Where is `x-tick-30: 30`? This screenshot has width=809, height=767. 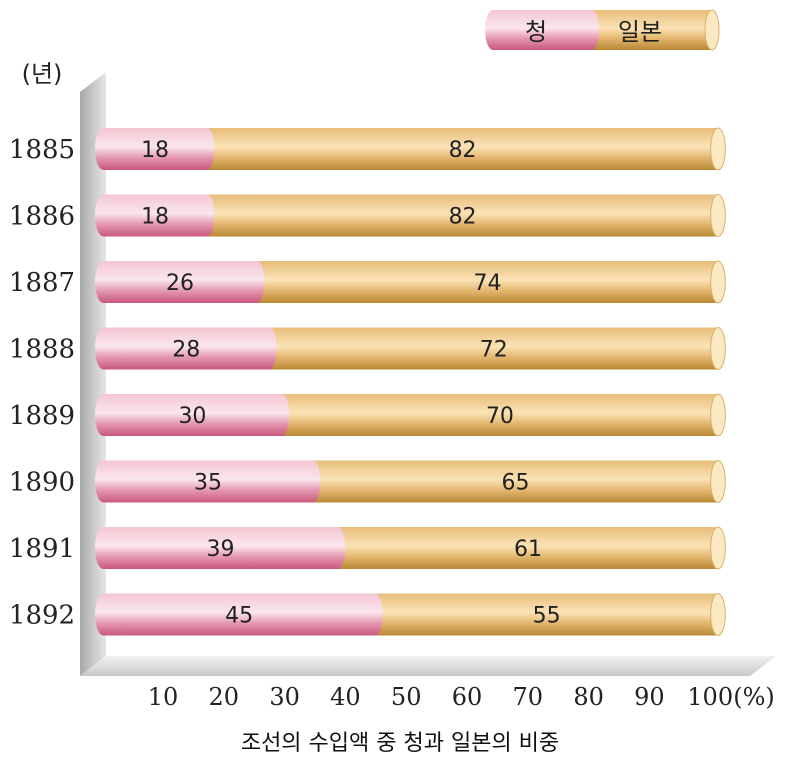
x-tick-30: 30 is located at coordinates (284, 697).